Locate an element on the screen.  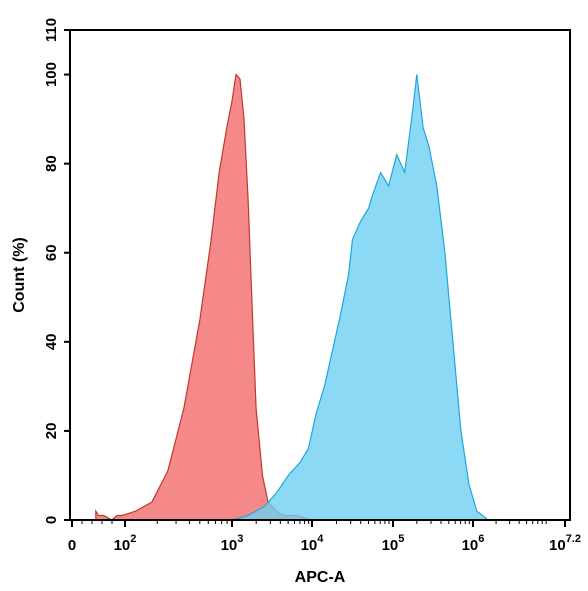
y-axis-title: Count (%) is located at coordinates (19, 275).